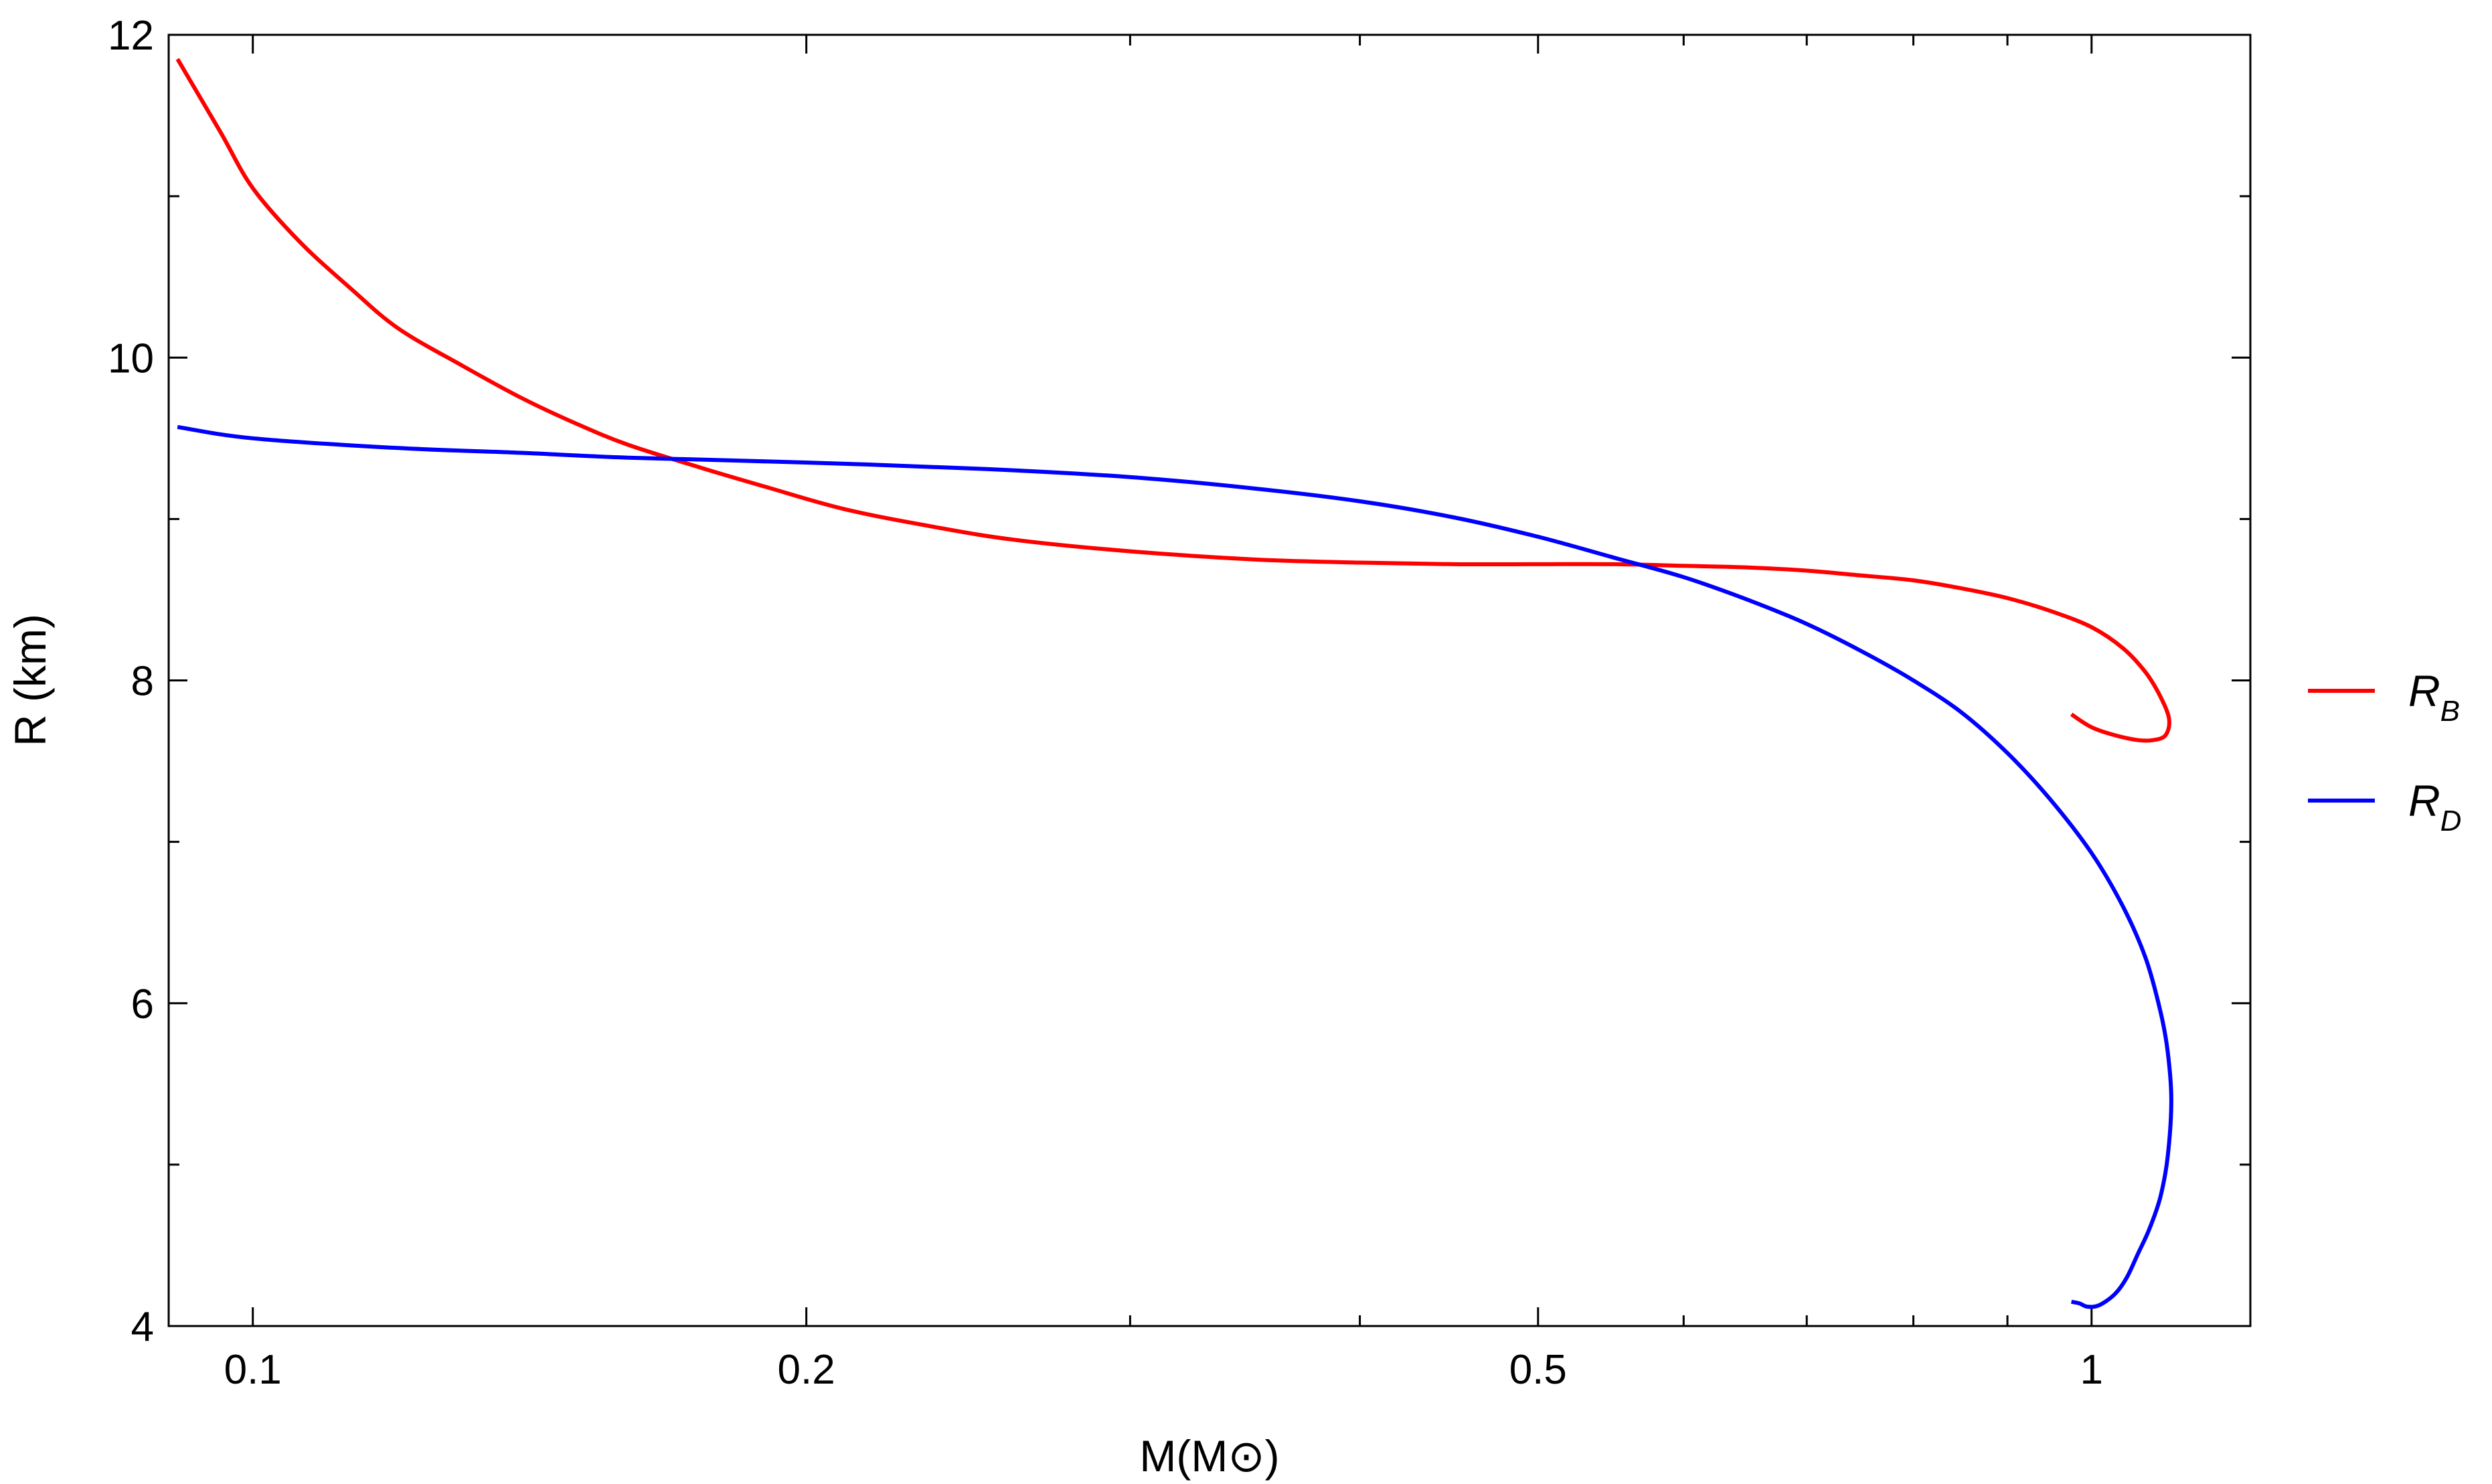 The height and width of the screenshot is (1484, 2492). What do you see at coordinates (131, 36) in the screenshot?
I see `y-tick-label: 12` at bounding box center [131, 36].